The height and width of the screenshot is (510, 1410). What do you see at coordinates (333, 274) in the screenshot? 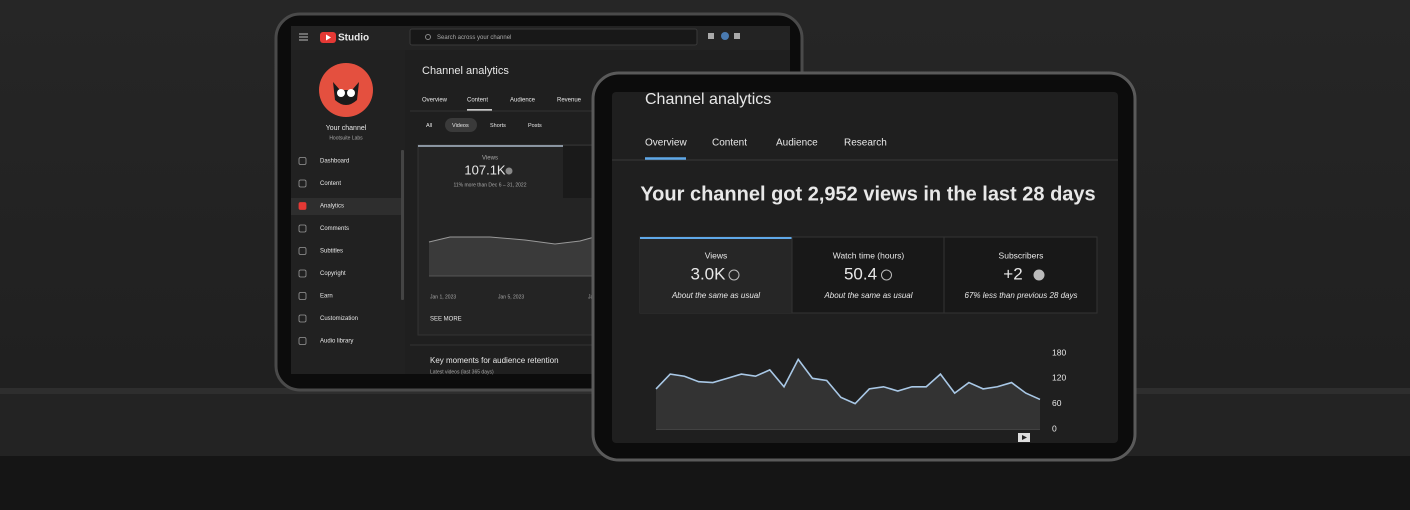
I see `menu-item: Copyright` at bounding box center [333, 274].